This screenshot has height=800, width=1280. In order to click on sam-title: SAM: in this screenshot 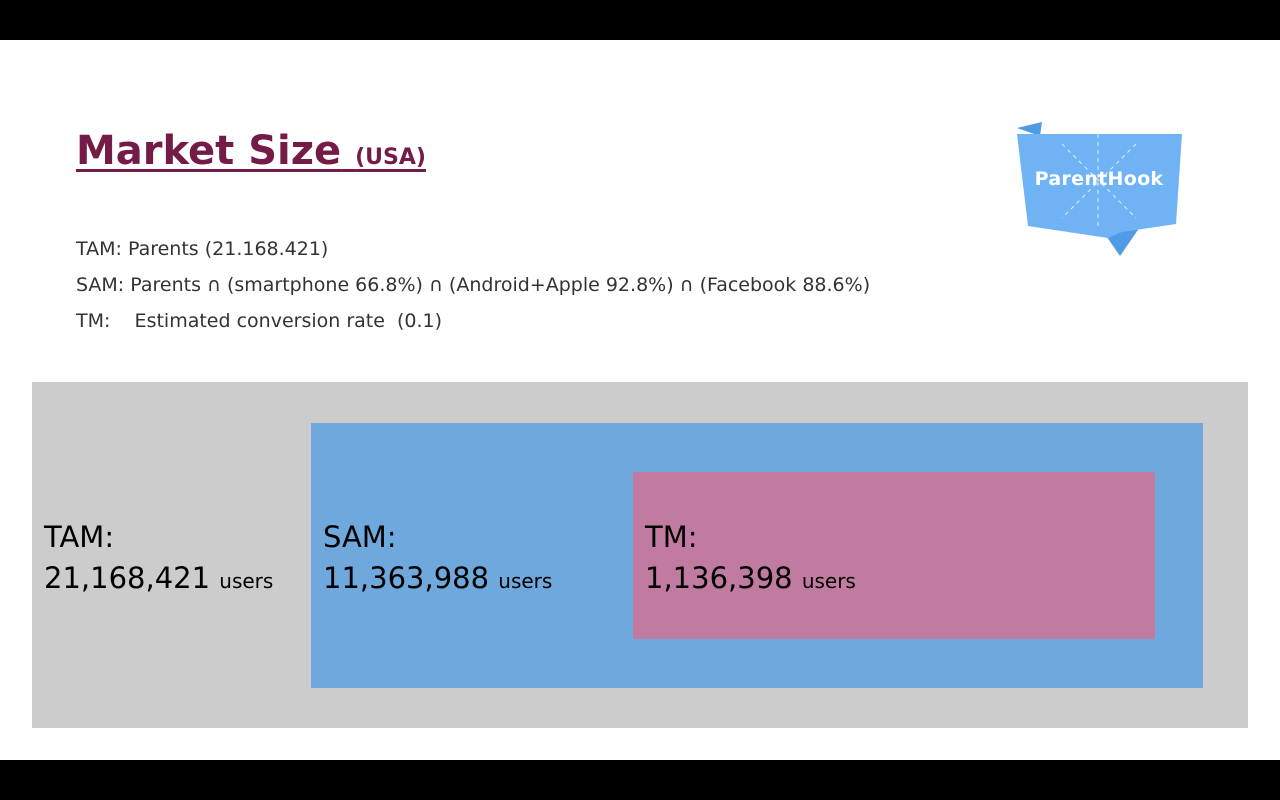, I will do `click(360, 537)`.